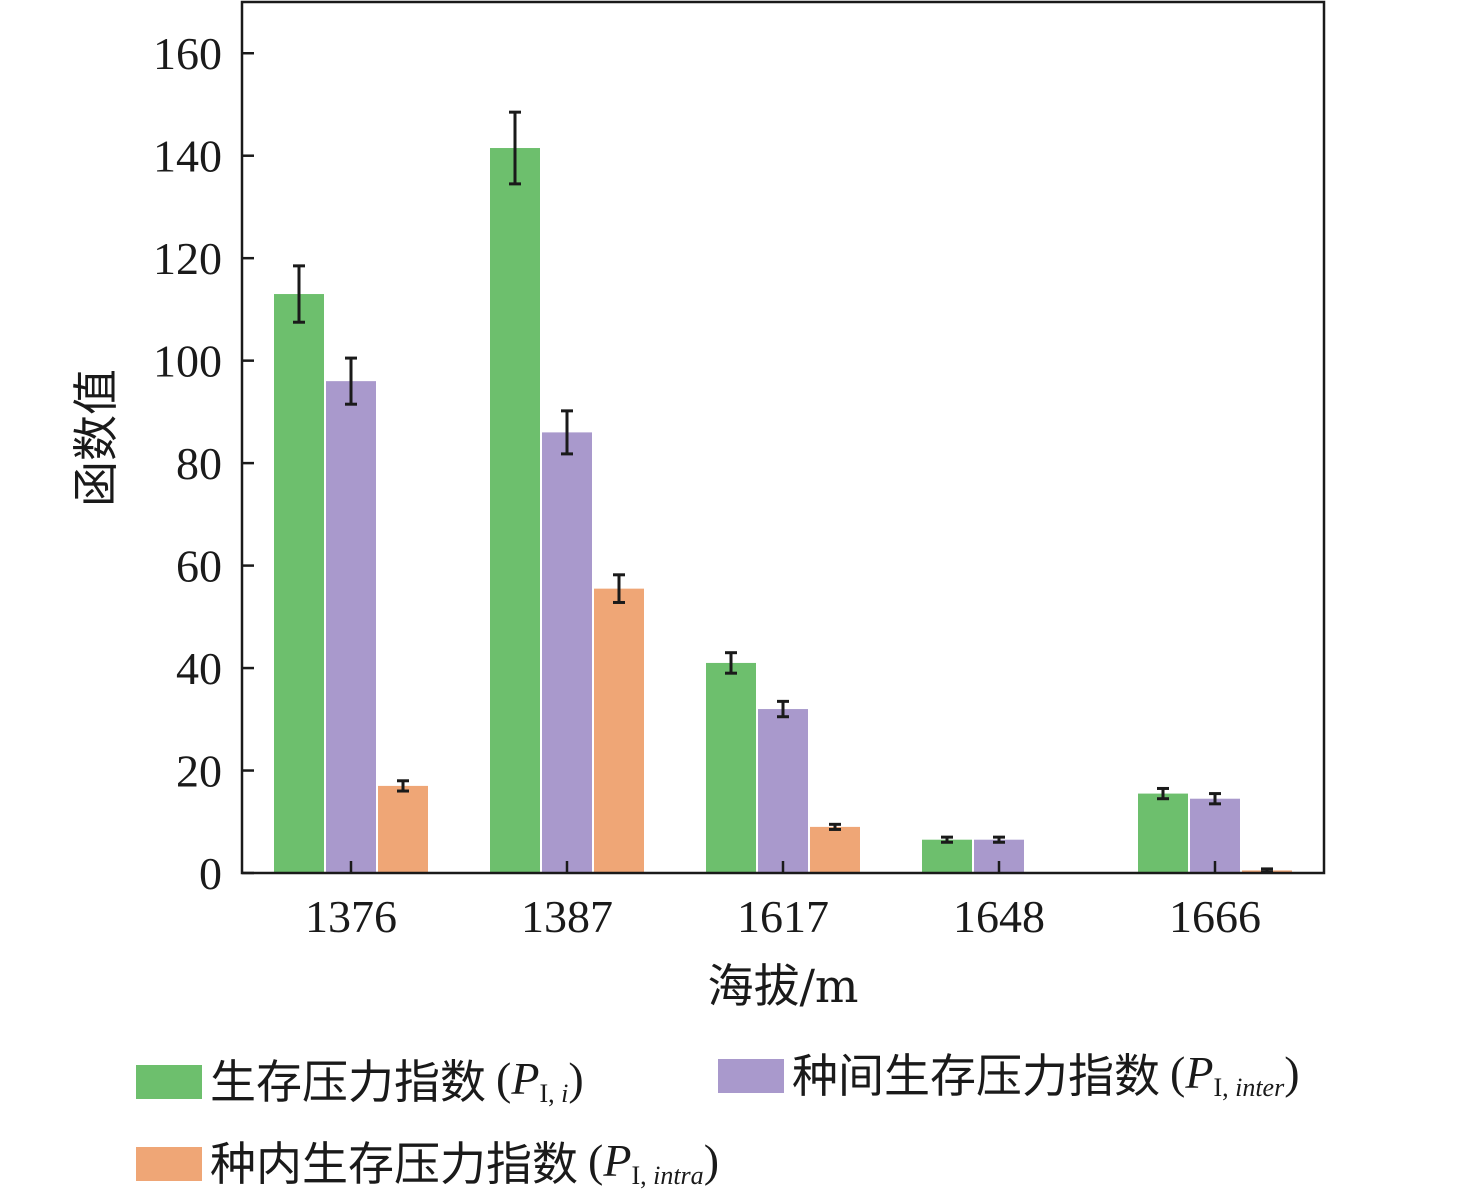 Image resolution: width=1476 pixels, height=1202 pixels. I want to click on x-tick-label: 1648, so click(999, 916).